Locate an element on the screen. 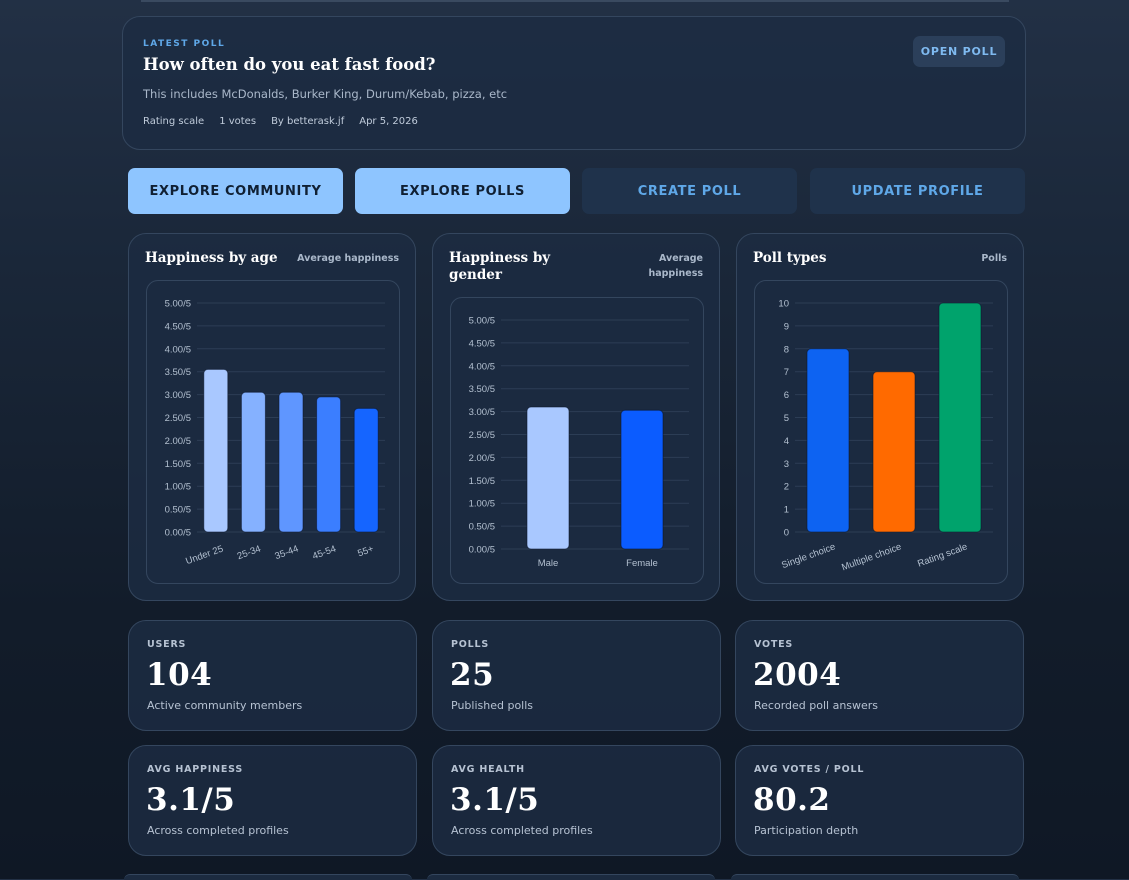 The image size is (1129, 880). stat-label: AVG VOTES / POLL is located at coordinates (809, 769).